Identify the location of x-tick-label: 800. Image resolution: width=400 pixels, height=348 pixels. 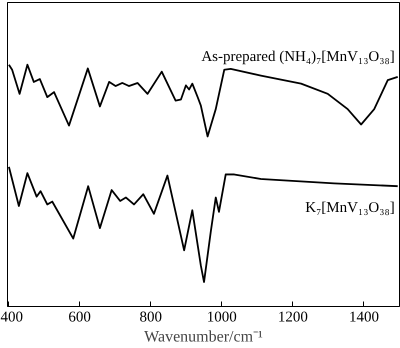
(150, 318).